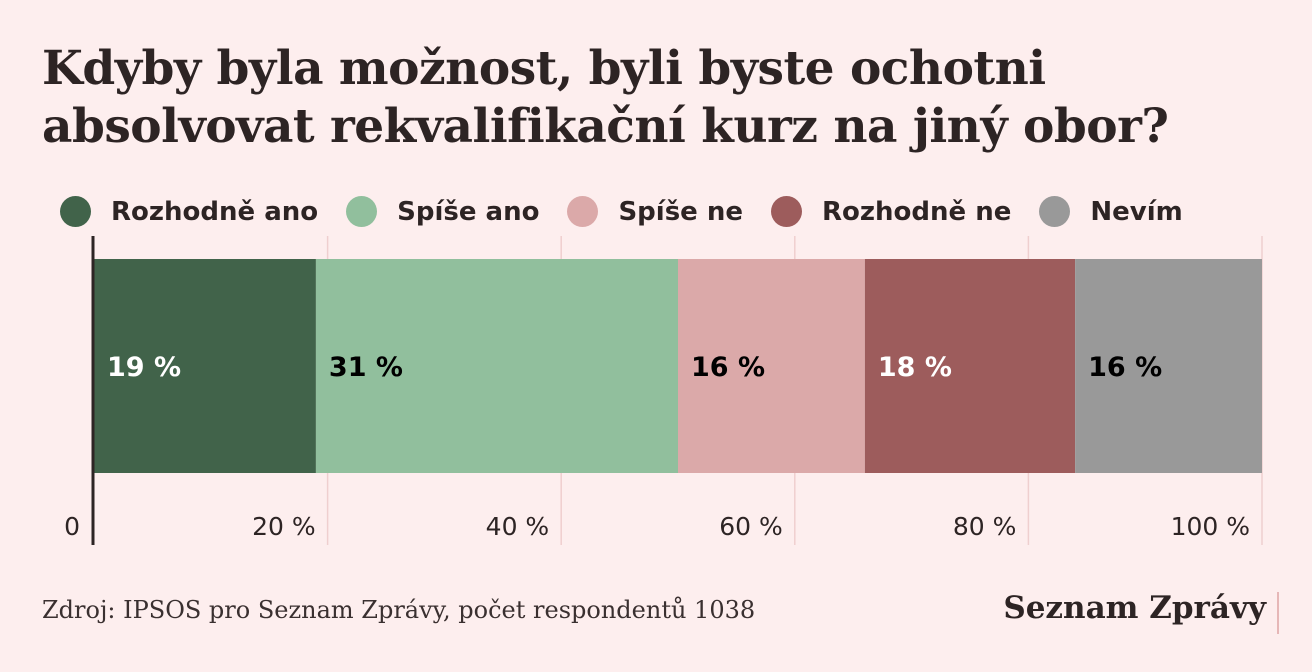 This screenshot has height=672, width=1312. I want to click on brand-divider, so click(1278, 613).